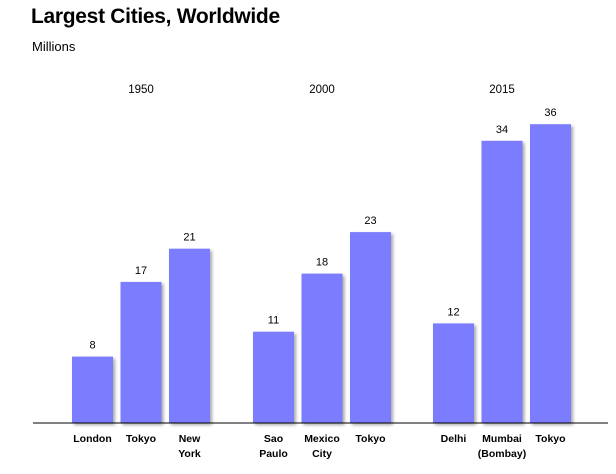  I want to click on chart-subtitle: Millions, so click(54, 46).